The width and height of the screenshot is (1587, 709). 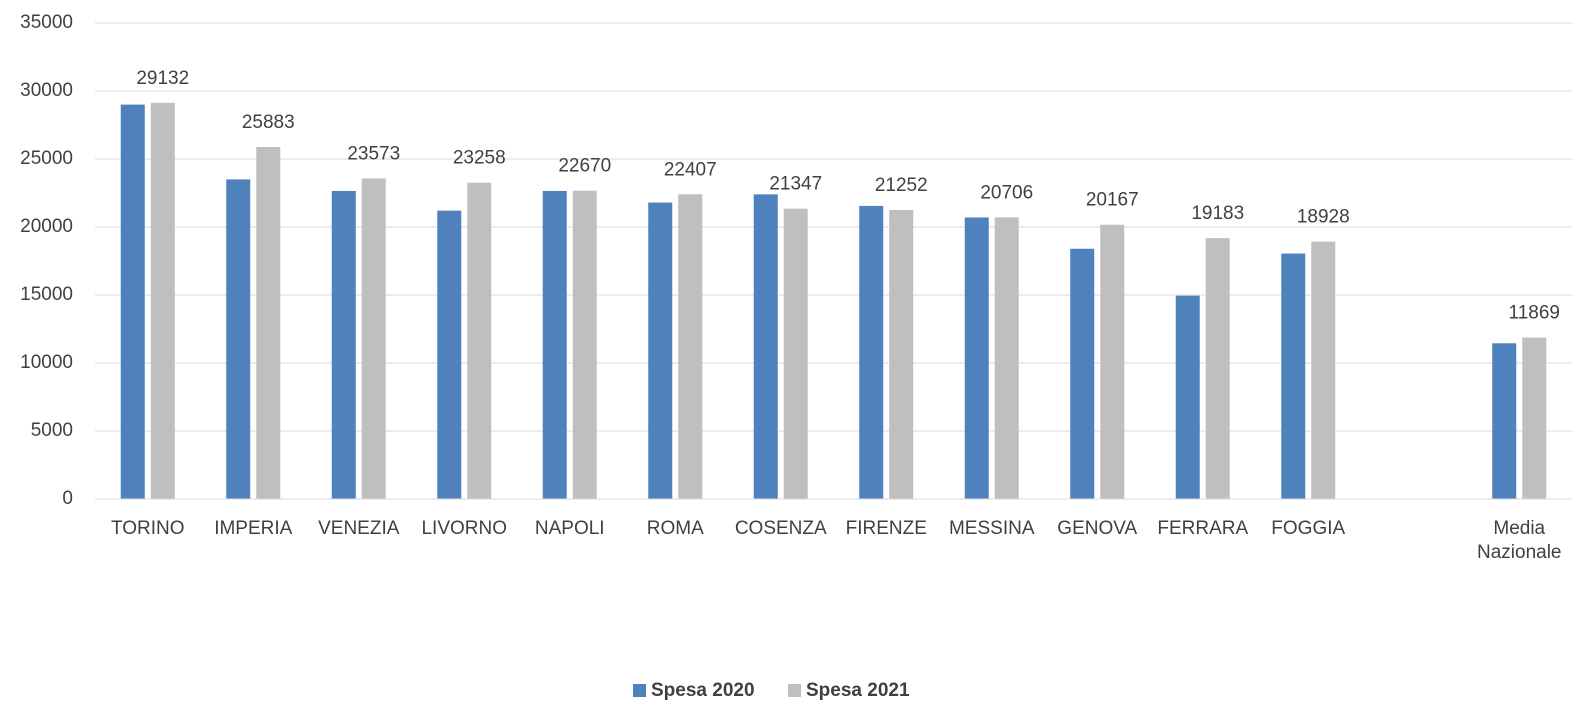 What do you see at coordinates (268, 122) in the screenshot?
I see `data-label: 25883` at bounding box center [268, 122].